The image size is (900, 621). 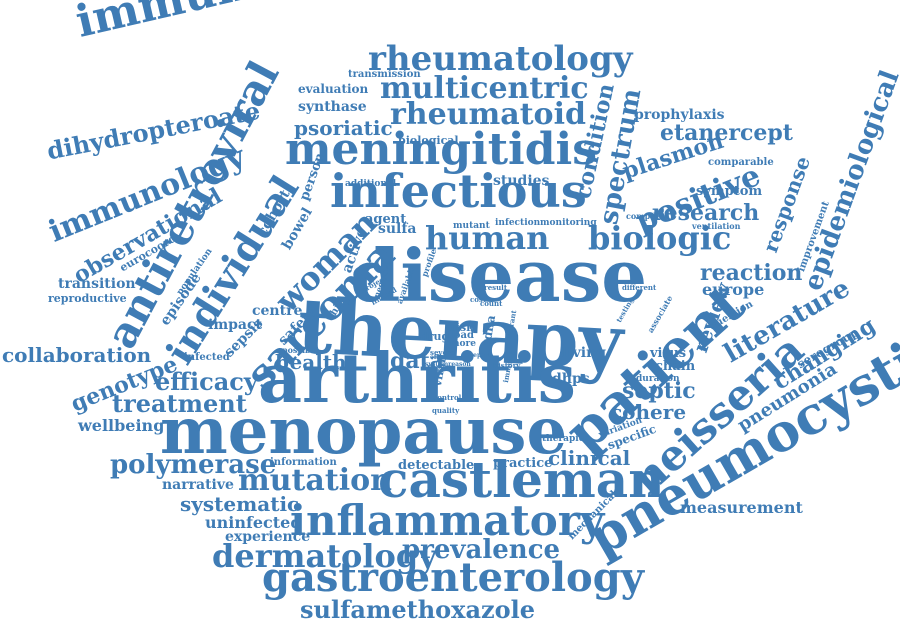 I want to click on word-multicentric: multicentric, so click(x=484, y=88).